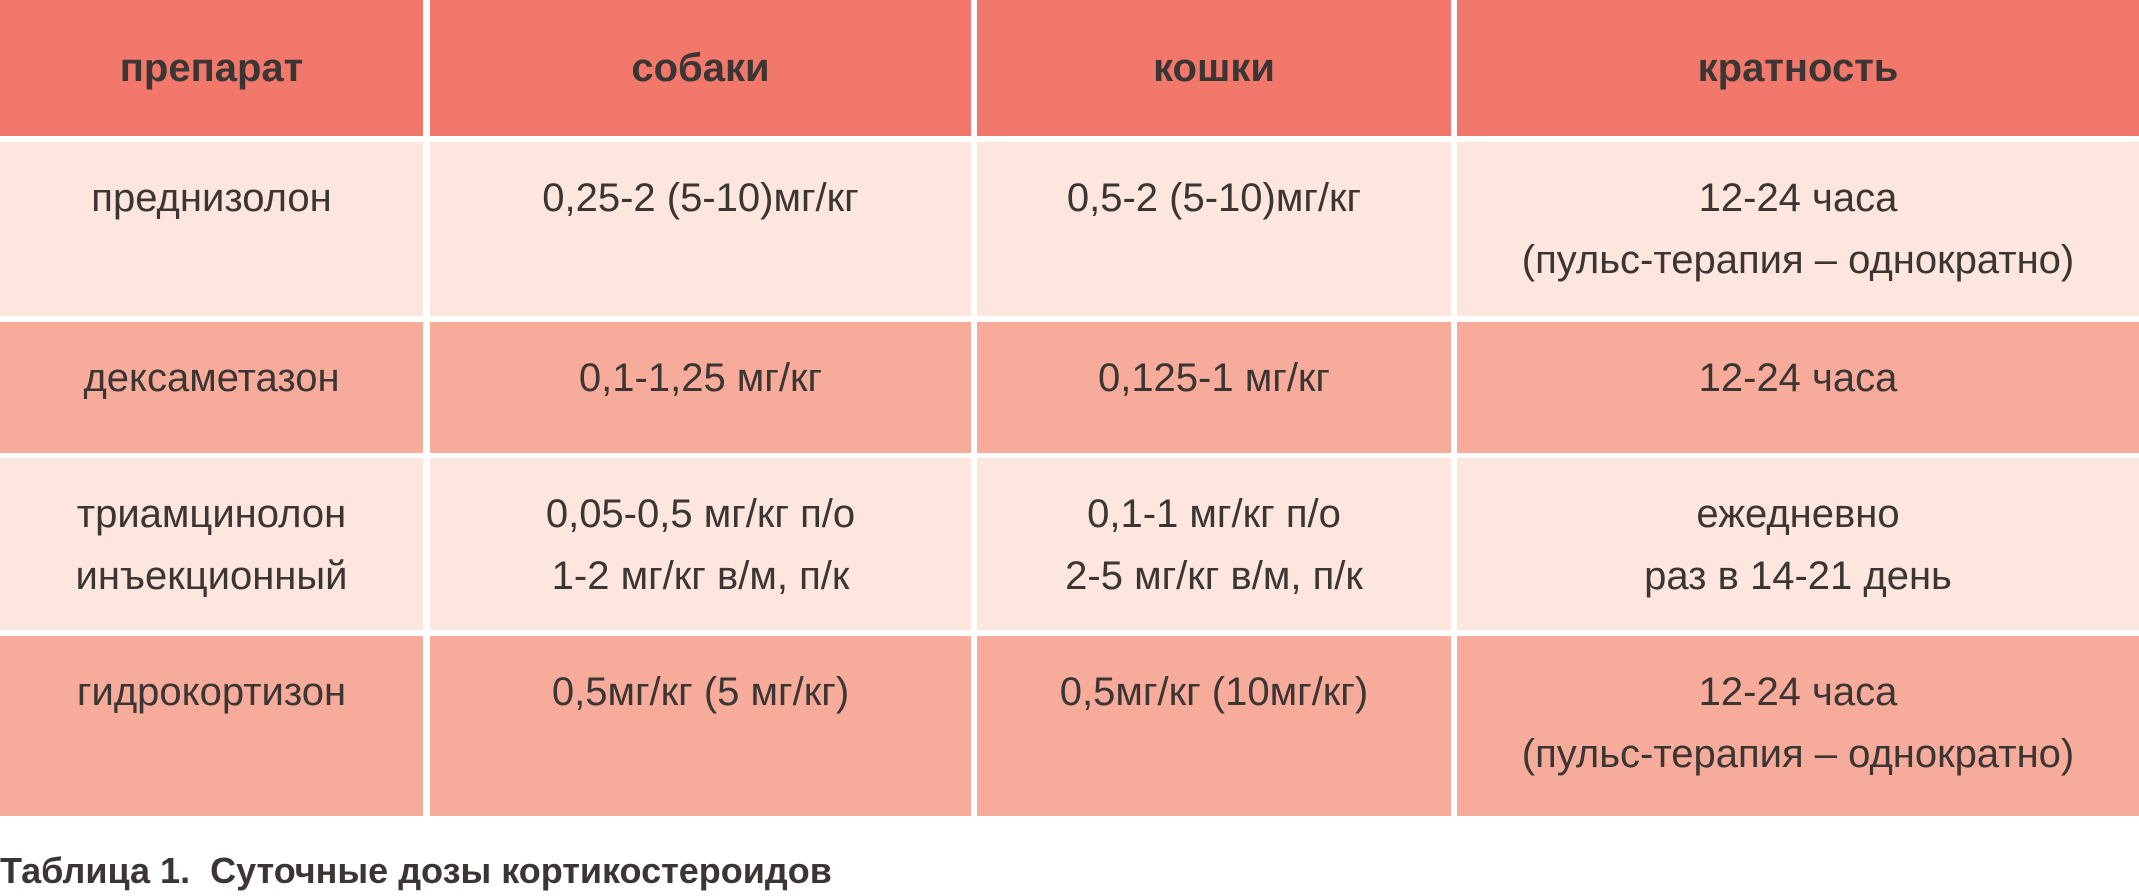  Describe the element at coordinates (211, 229) in the screenshot. I see `table-cell: преднизолон` at that location.